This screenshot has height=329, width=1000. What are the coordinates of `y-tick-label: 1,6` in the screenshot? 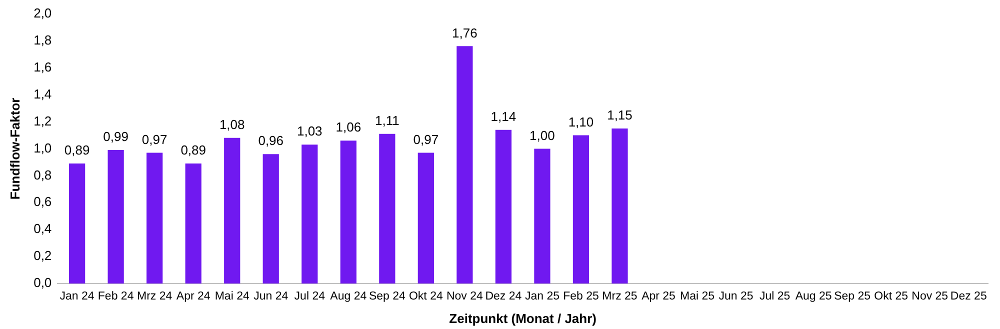 It's located at (43, 66).